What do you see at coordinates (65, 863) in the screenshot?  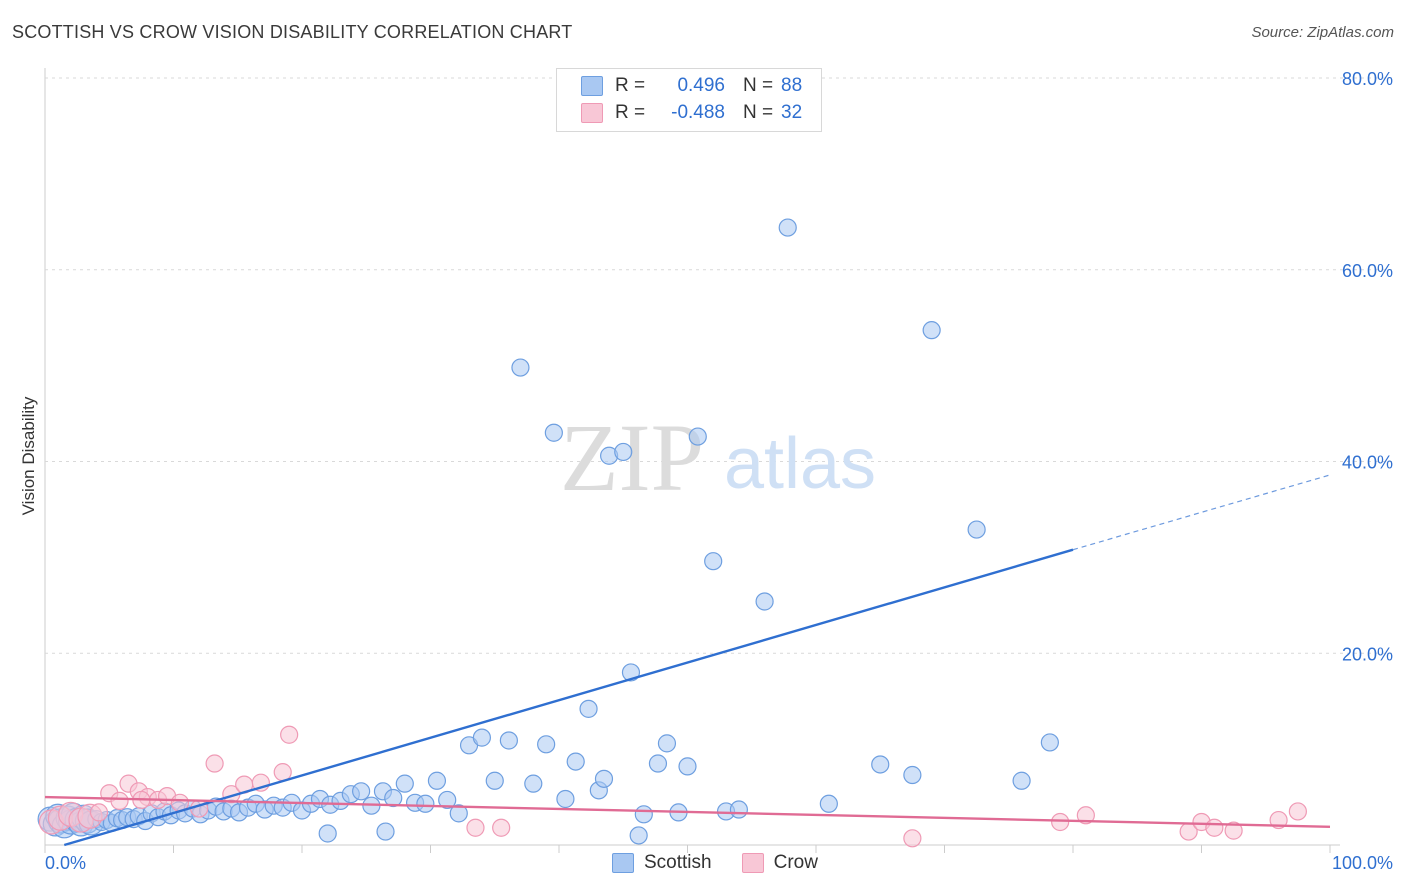 I see `x-tick-label: 0.0%` at bounding box center [65, 863].